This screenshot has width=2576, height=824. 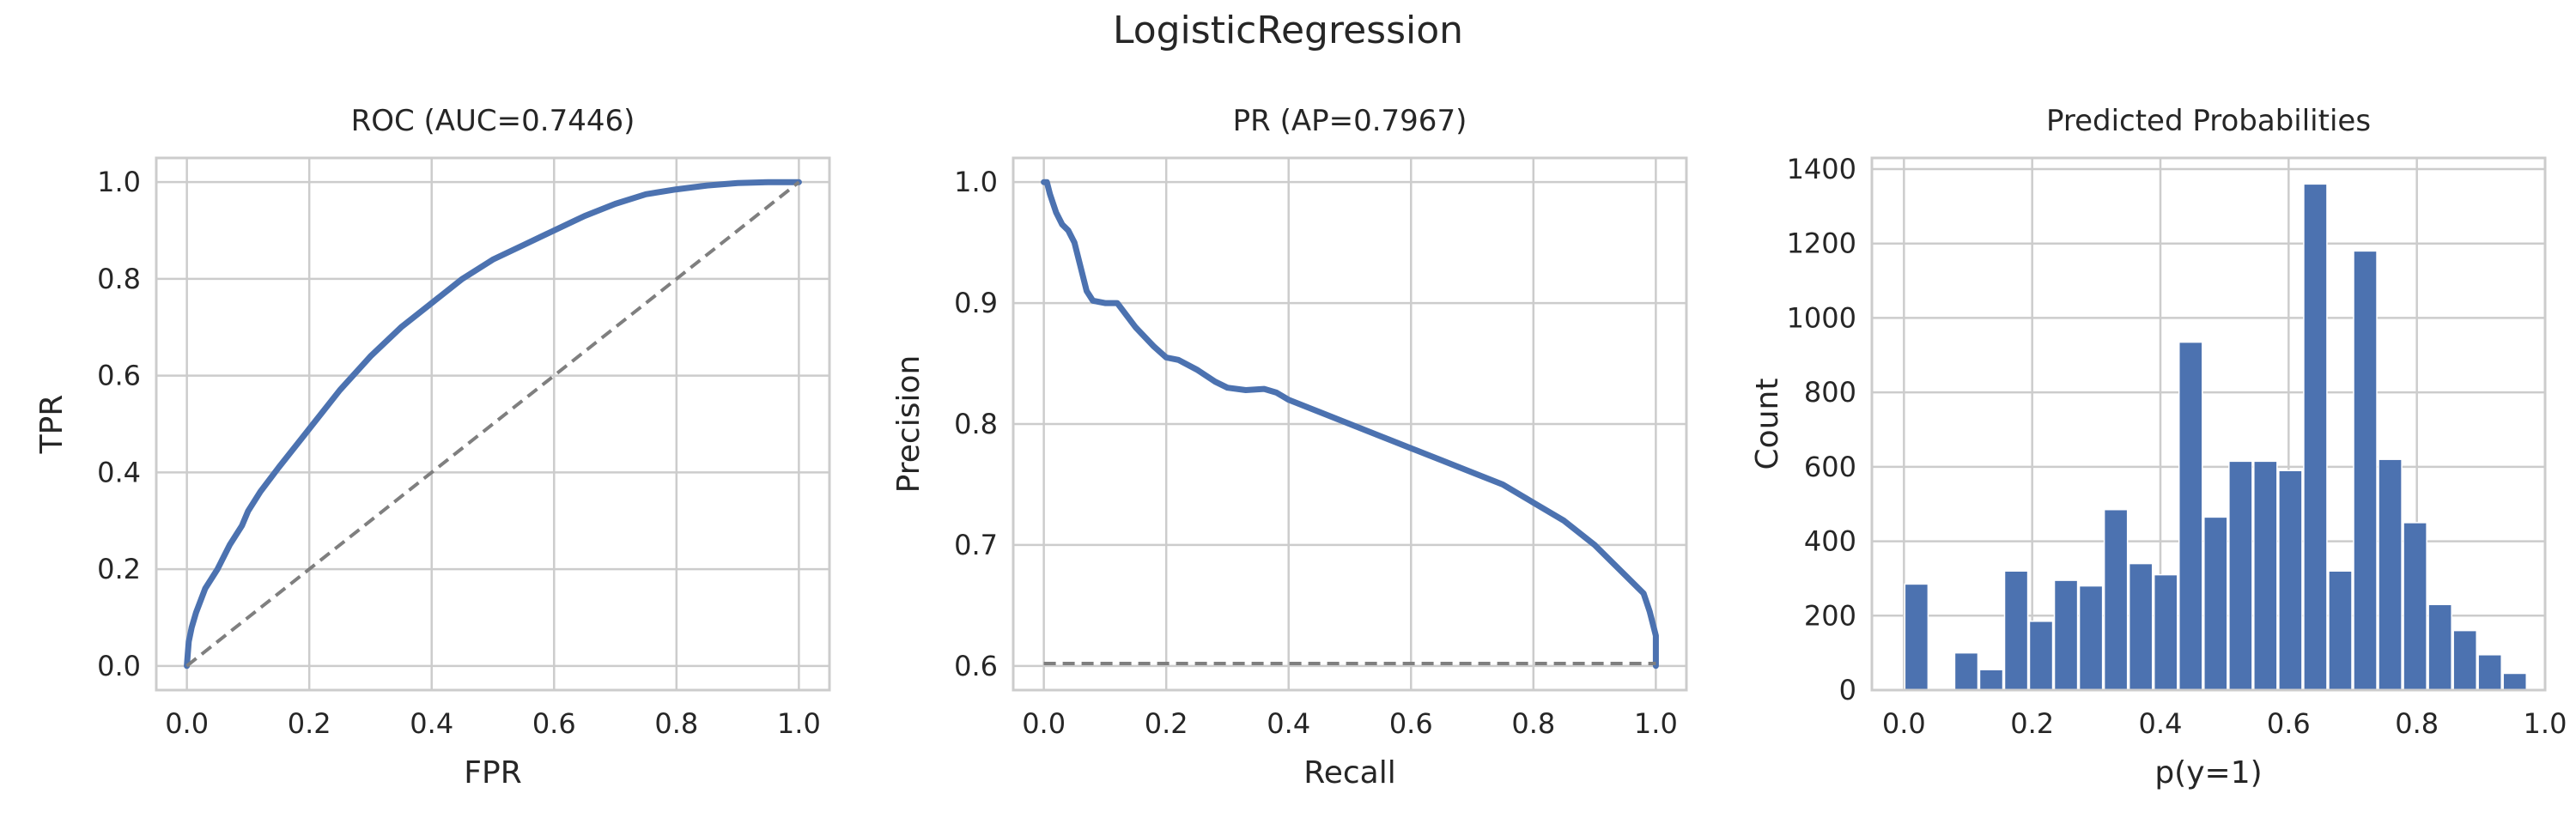 What do you see at coordinates (1821, 317) in the screenshot?
I see `y-tick-label: 1000` at bounding box center [1821, 317].